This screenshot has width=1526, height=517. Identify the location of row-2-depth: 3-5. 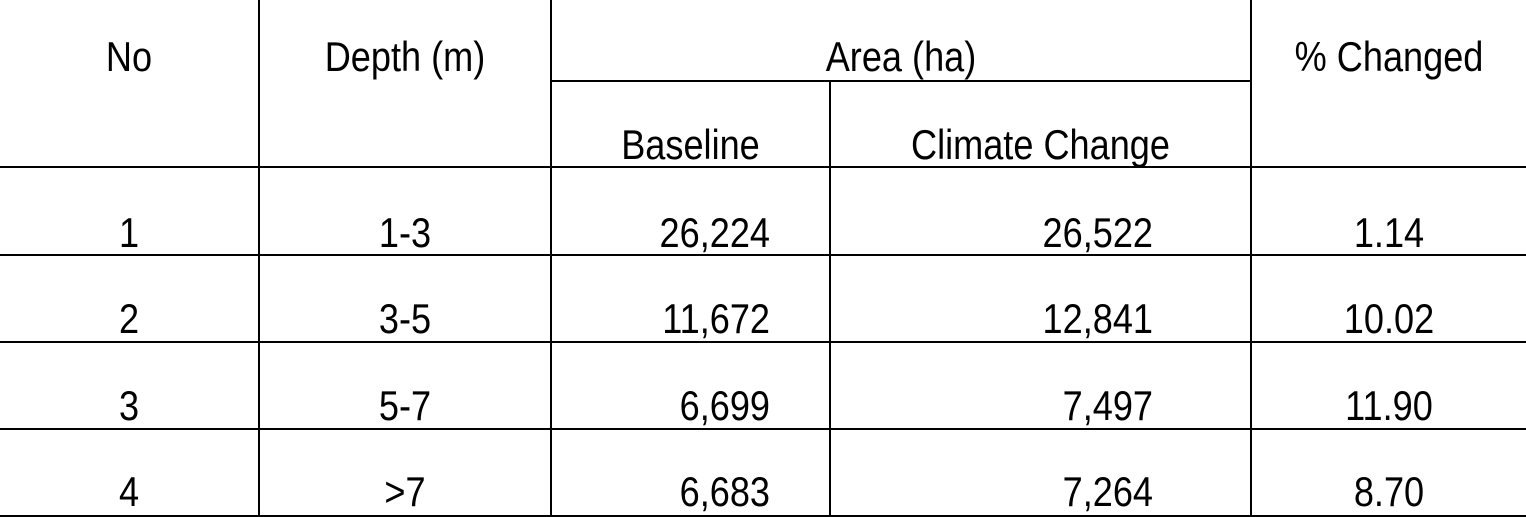
(405, 318).